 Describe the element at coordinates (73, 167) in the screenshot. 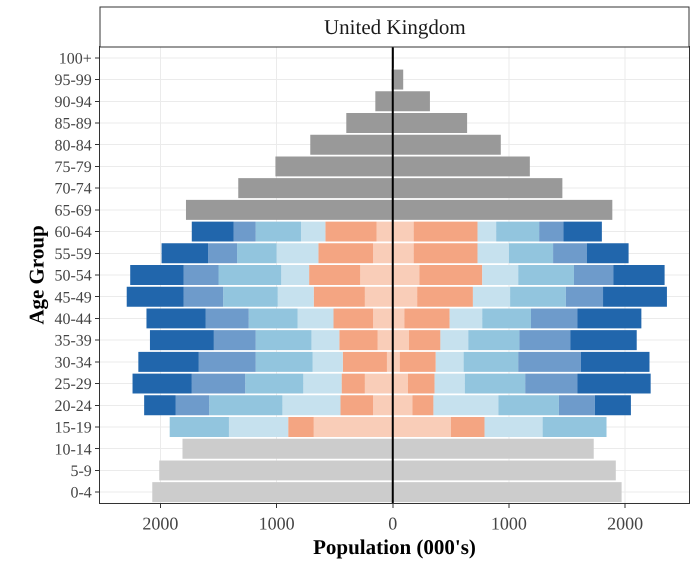

I see `y-tick-label: 75-79` at that location.